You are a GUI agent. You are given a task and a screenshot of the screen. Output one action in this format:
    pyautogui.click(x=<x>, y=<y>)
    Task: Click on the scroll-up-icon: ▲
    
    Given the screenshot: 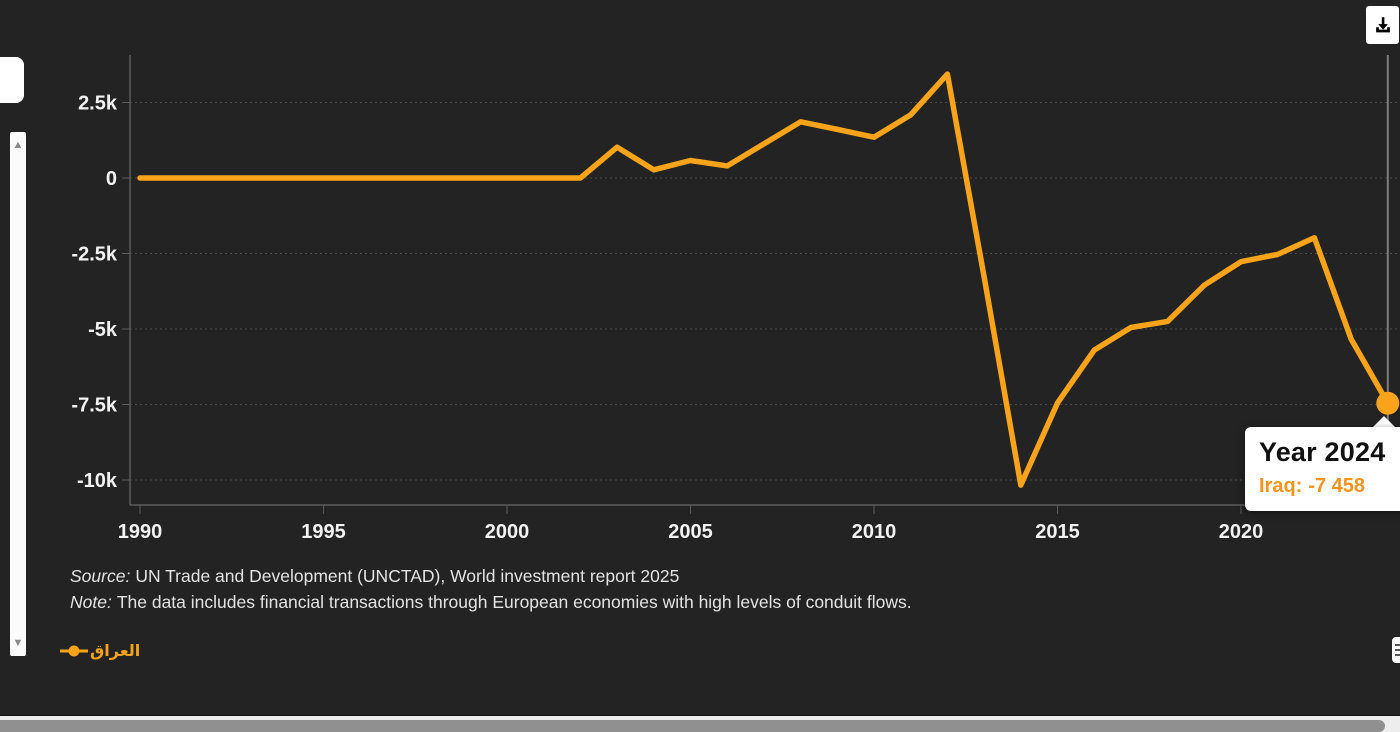 What is the action you would take?
    pyautogui.click(x=18, y=145)
    